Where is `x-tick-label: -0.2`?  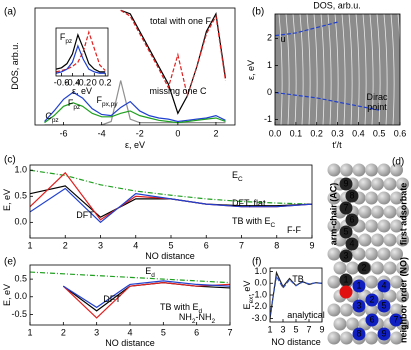 x-tick-label: -0.2 is located at coordinates (84, 82).